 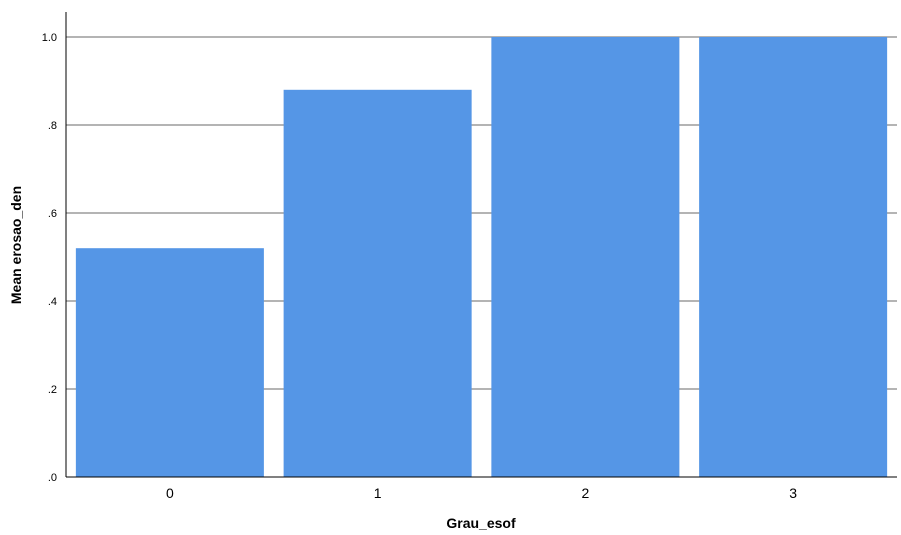 What do you see at coordinates (52, 214) in the screenshot?
I see `y-tick-label: .6` at bounding box center [52, 214].